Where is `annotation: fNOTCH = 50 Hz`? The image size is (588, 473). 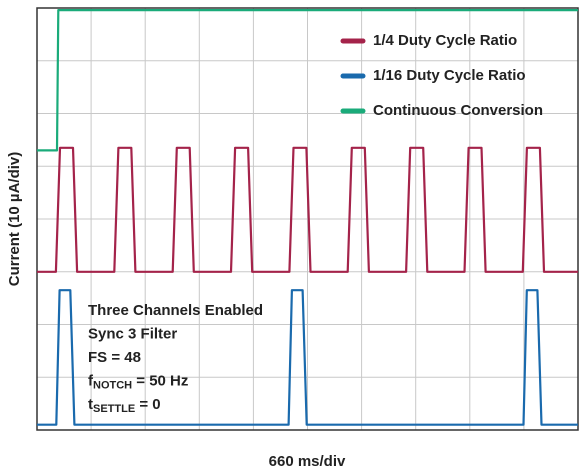 annotation: fNOTCH = 50 Hz is located at coordinates (138, 381).